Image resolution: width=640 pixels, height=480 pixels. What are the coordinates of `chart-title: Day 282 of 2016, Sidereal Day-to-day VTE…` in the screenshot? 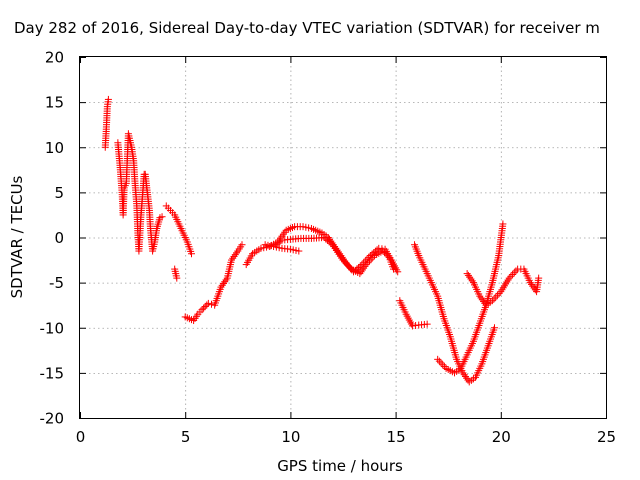 It's located at (307, 28).